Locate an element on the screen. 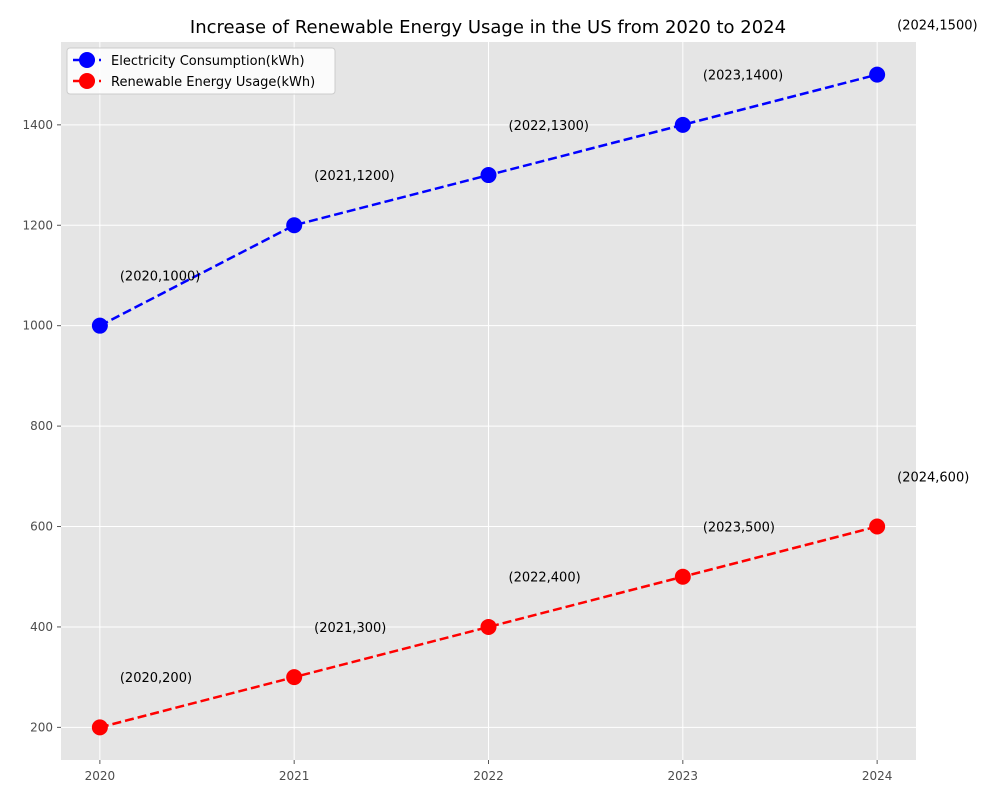 This screenshot has height=800, width=1000. data-label: (2022,1300) is located at coordinates (549, 126).